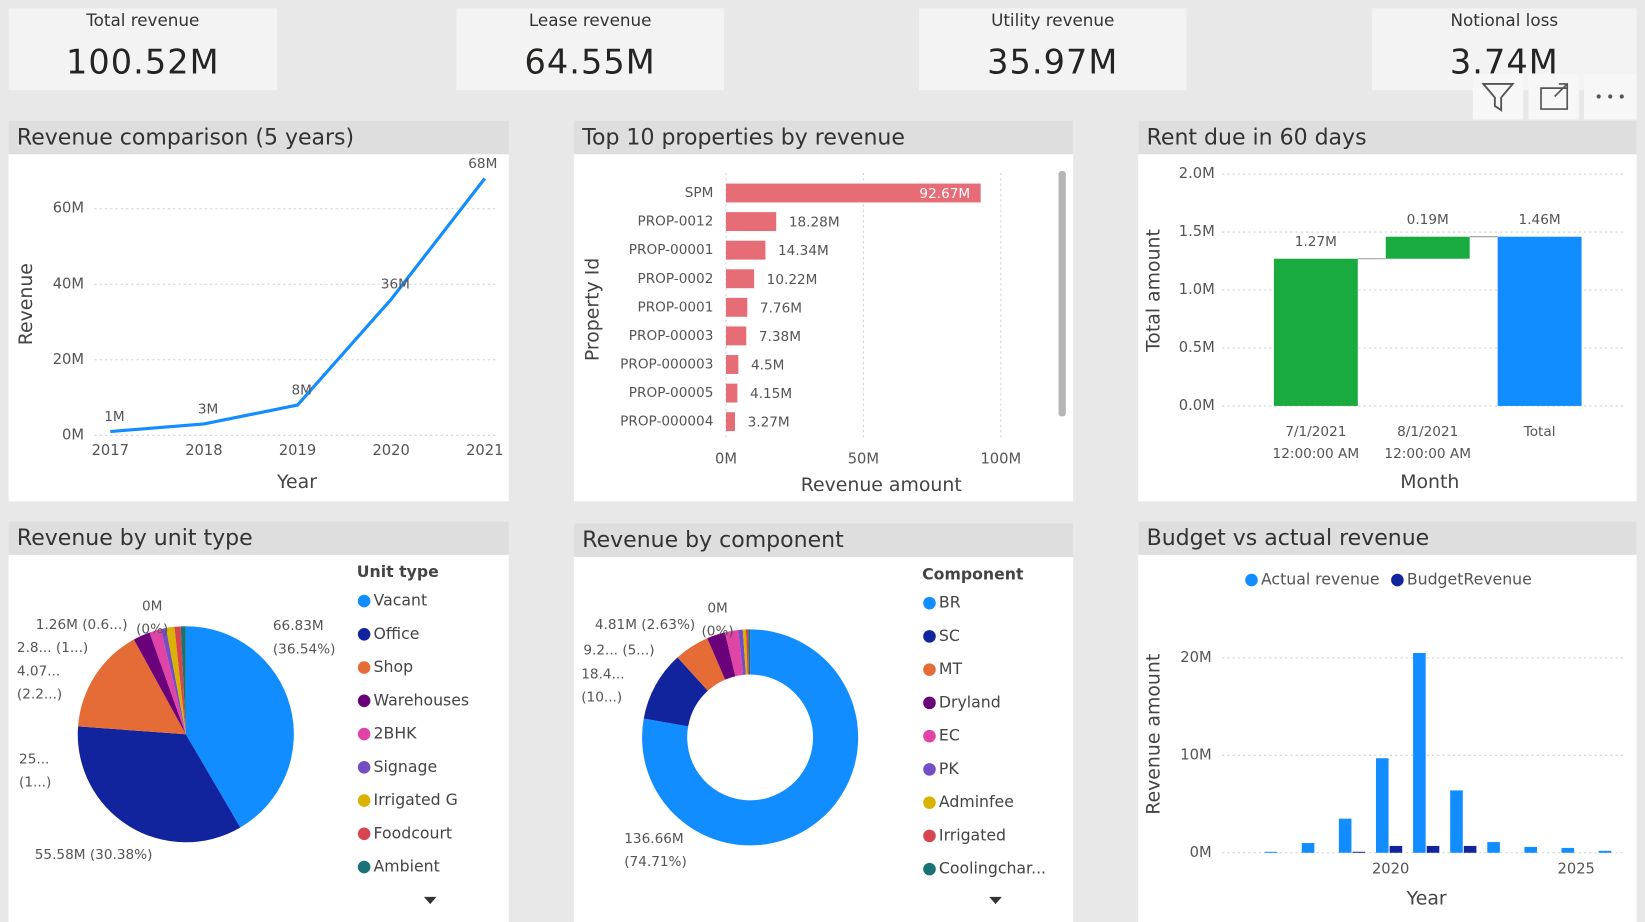 This screenshot has width=1645, height=922. What do you see at coordinates (590, 20) in the screenshot?
I see `kpi-label: Lease revenue` at bounding box center [590, 20].